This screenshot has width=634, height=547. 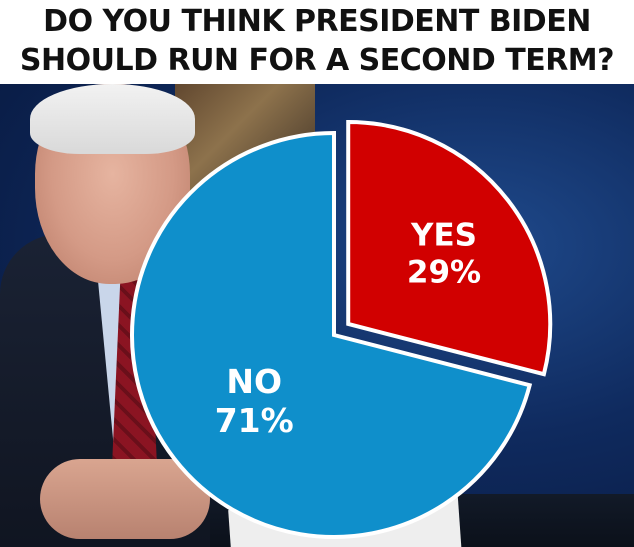 What do you see at coordinates (112, 119) in the screenshot?
I see `person-hair` at bounding box center [112, 119].